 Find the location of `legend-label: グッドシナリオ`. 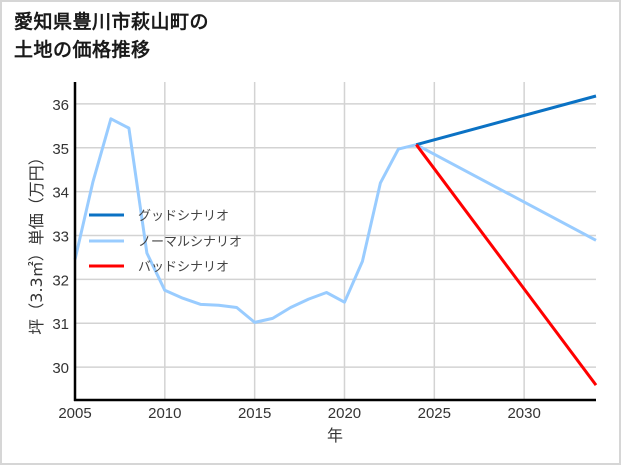

legend-label: グッドシナリオ is located at coordinates (183, 216).